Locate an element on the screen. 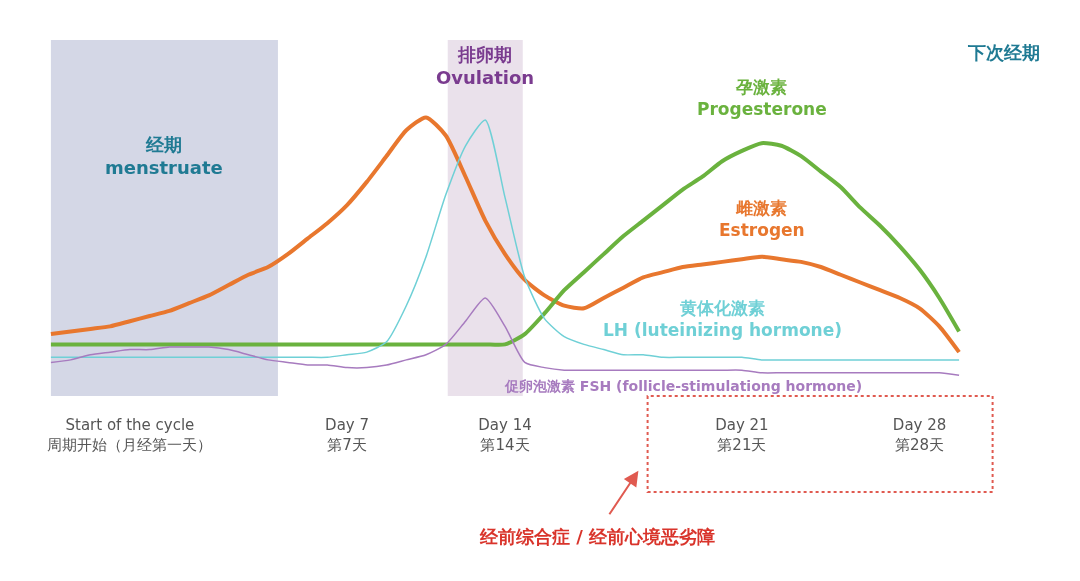  x-tick-label: Day 21 第21天 is located at coordinates (742, 435).